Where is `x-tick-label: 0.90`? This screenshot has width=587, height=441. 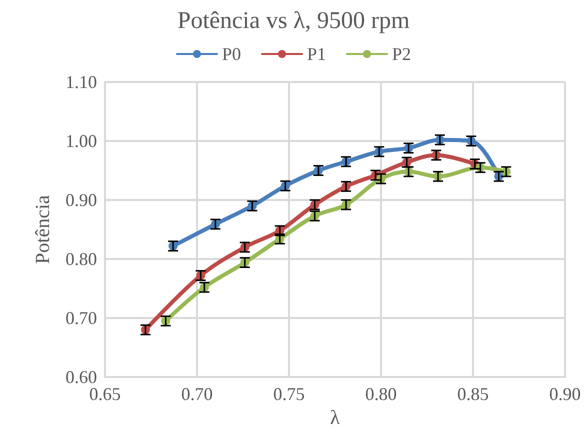 x-tick-label: 0.90 is located at coordinates (565, 394).